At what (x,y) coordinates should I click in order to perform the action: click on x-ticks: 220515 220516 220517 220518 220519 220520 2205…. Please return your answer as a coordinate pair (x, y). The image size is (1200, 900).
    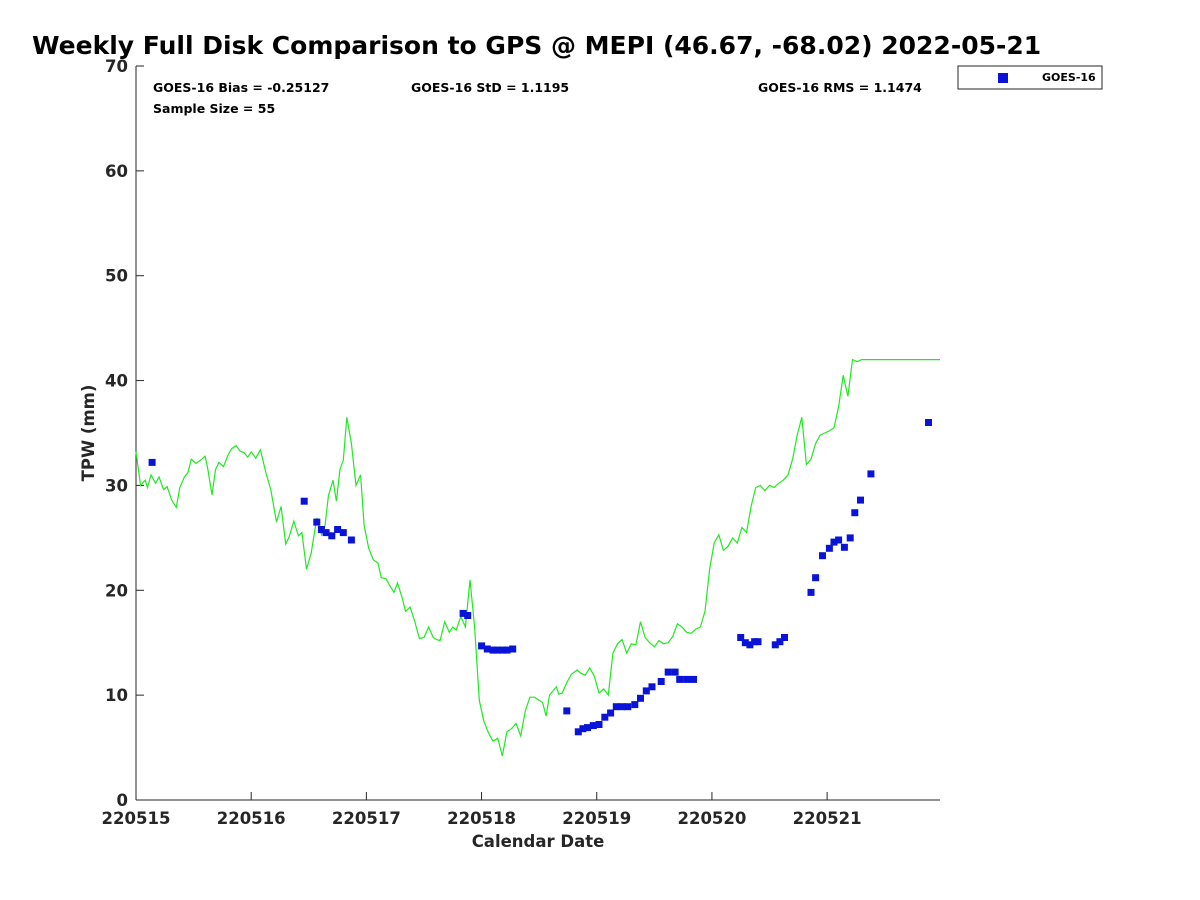
    Looking at the image, I should click on (482, 810).